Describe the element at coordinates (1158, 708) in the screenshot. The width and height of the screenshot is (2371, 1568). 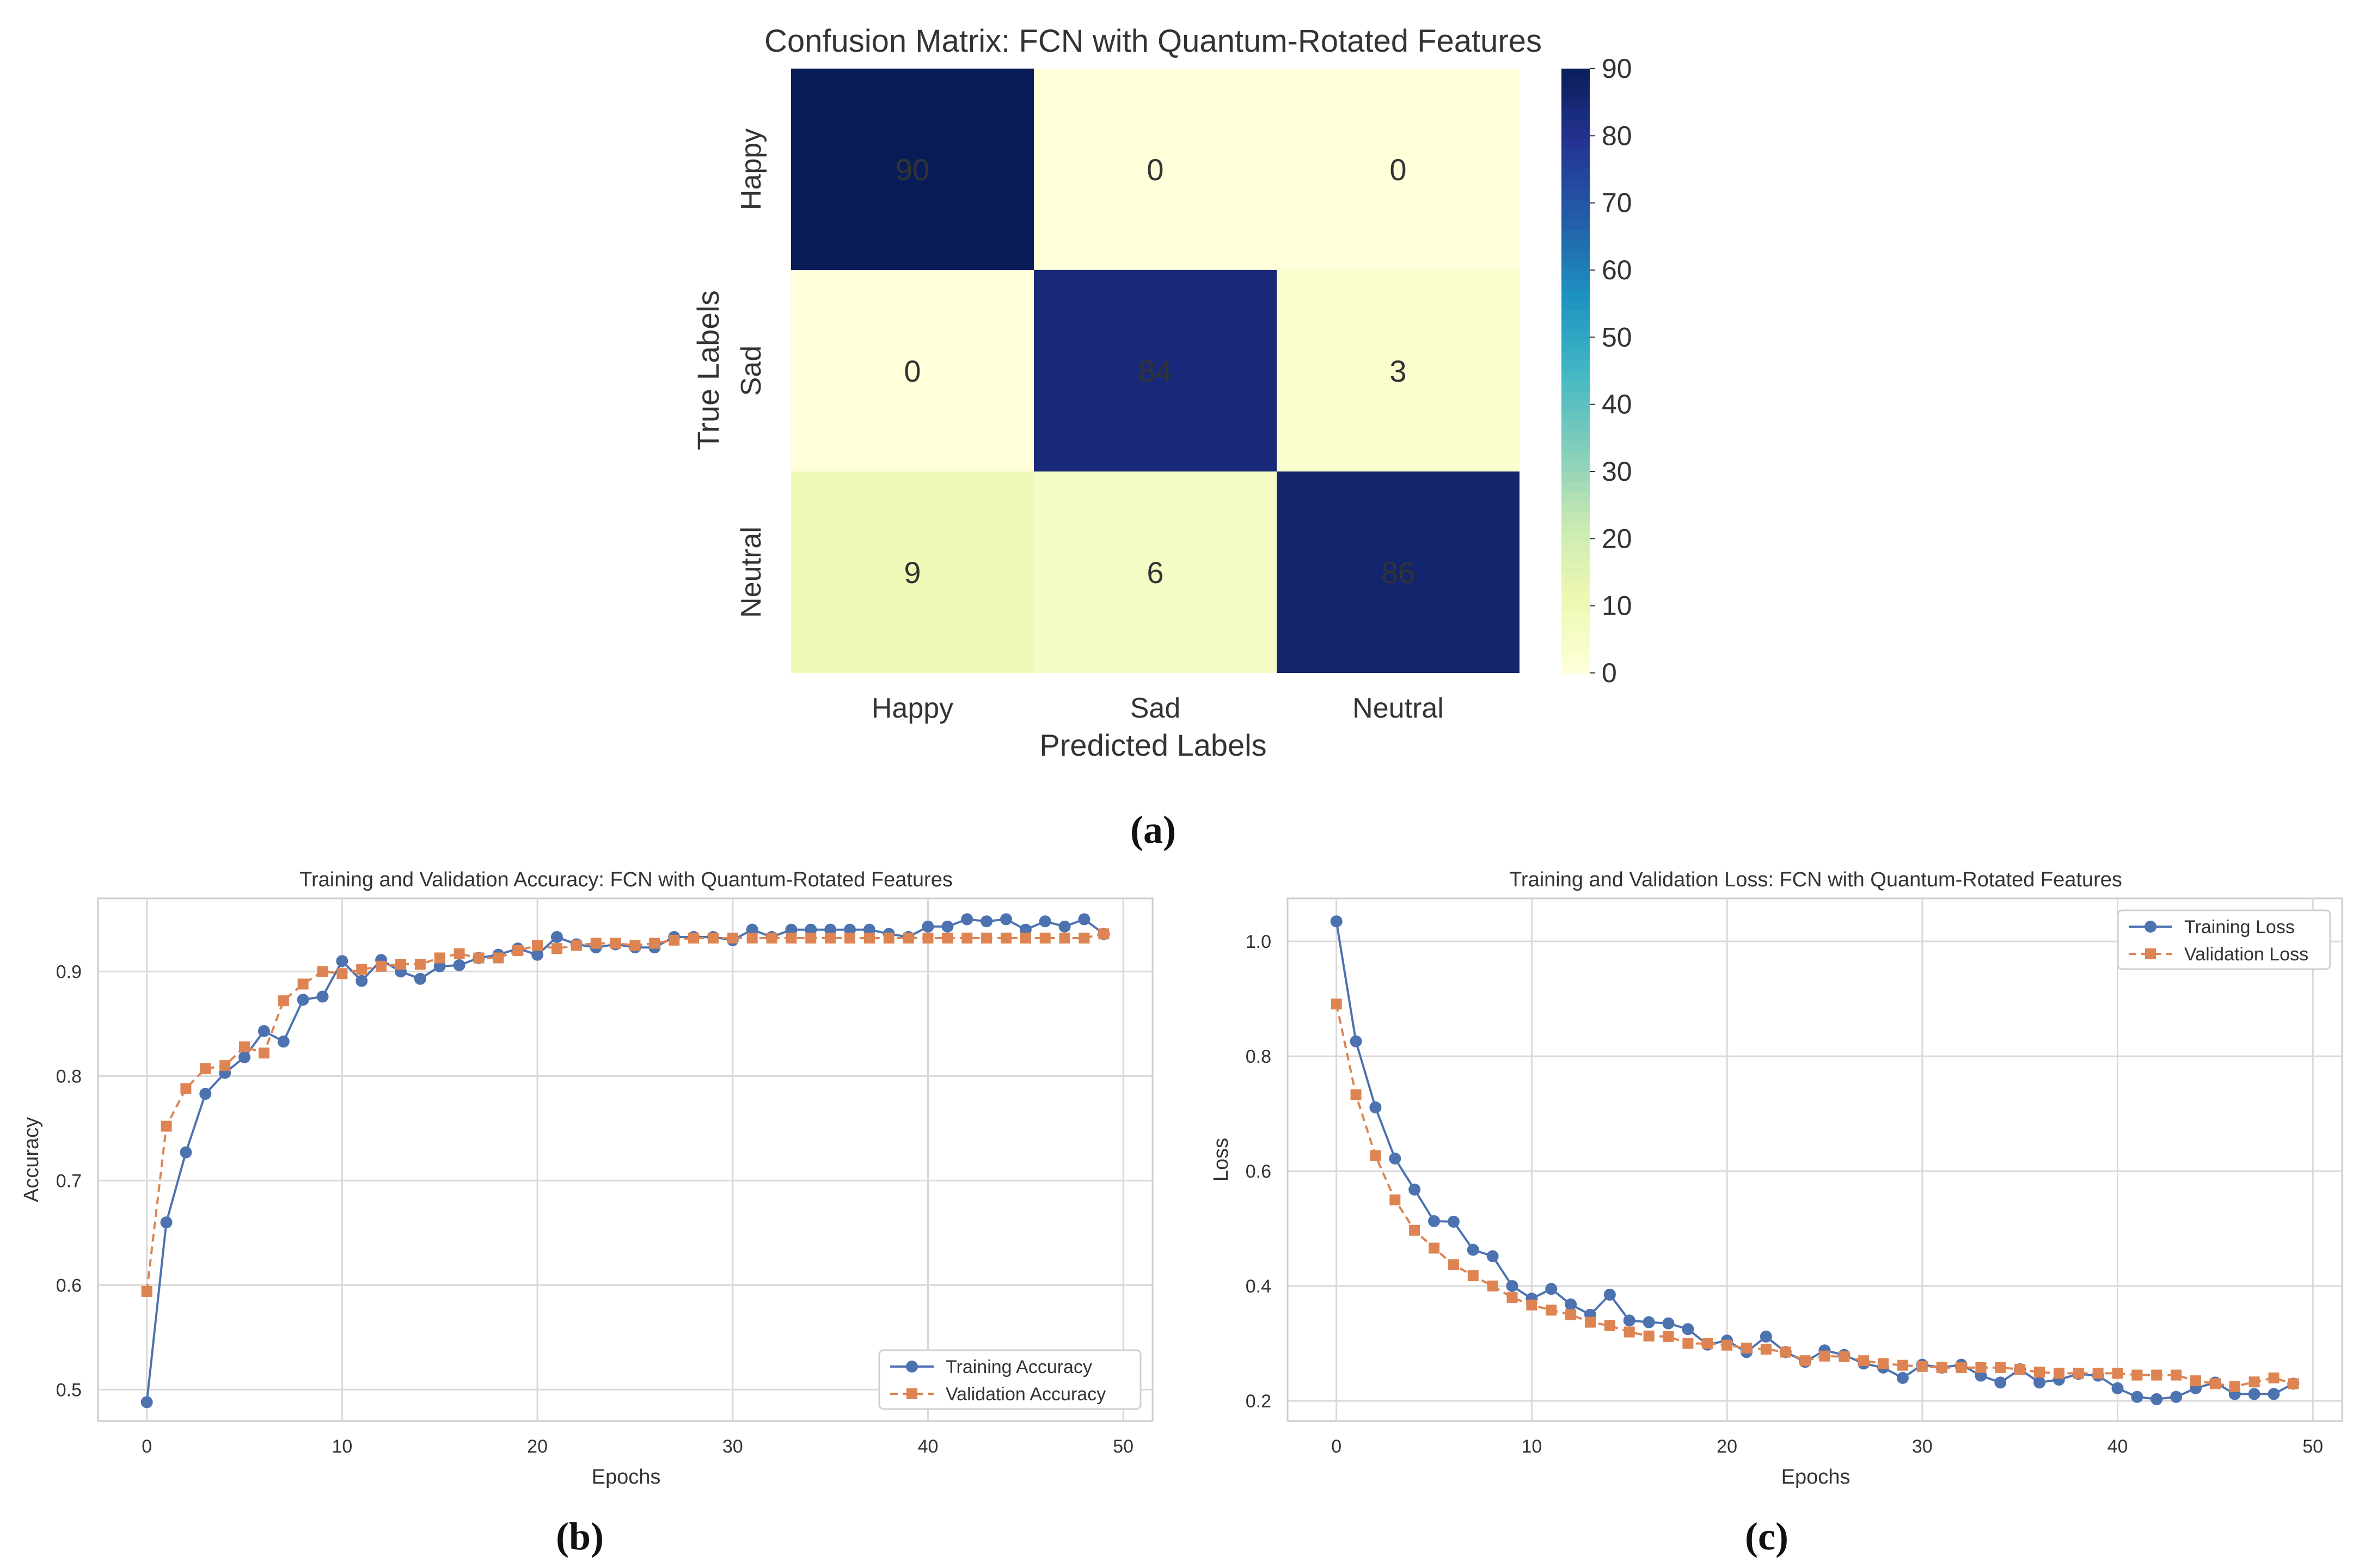
I see `heatmap-x-tick-labels: Happy Sad Neutral` at that location.